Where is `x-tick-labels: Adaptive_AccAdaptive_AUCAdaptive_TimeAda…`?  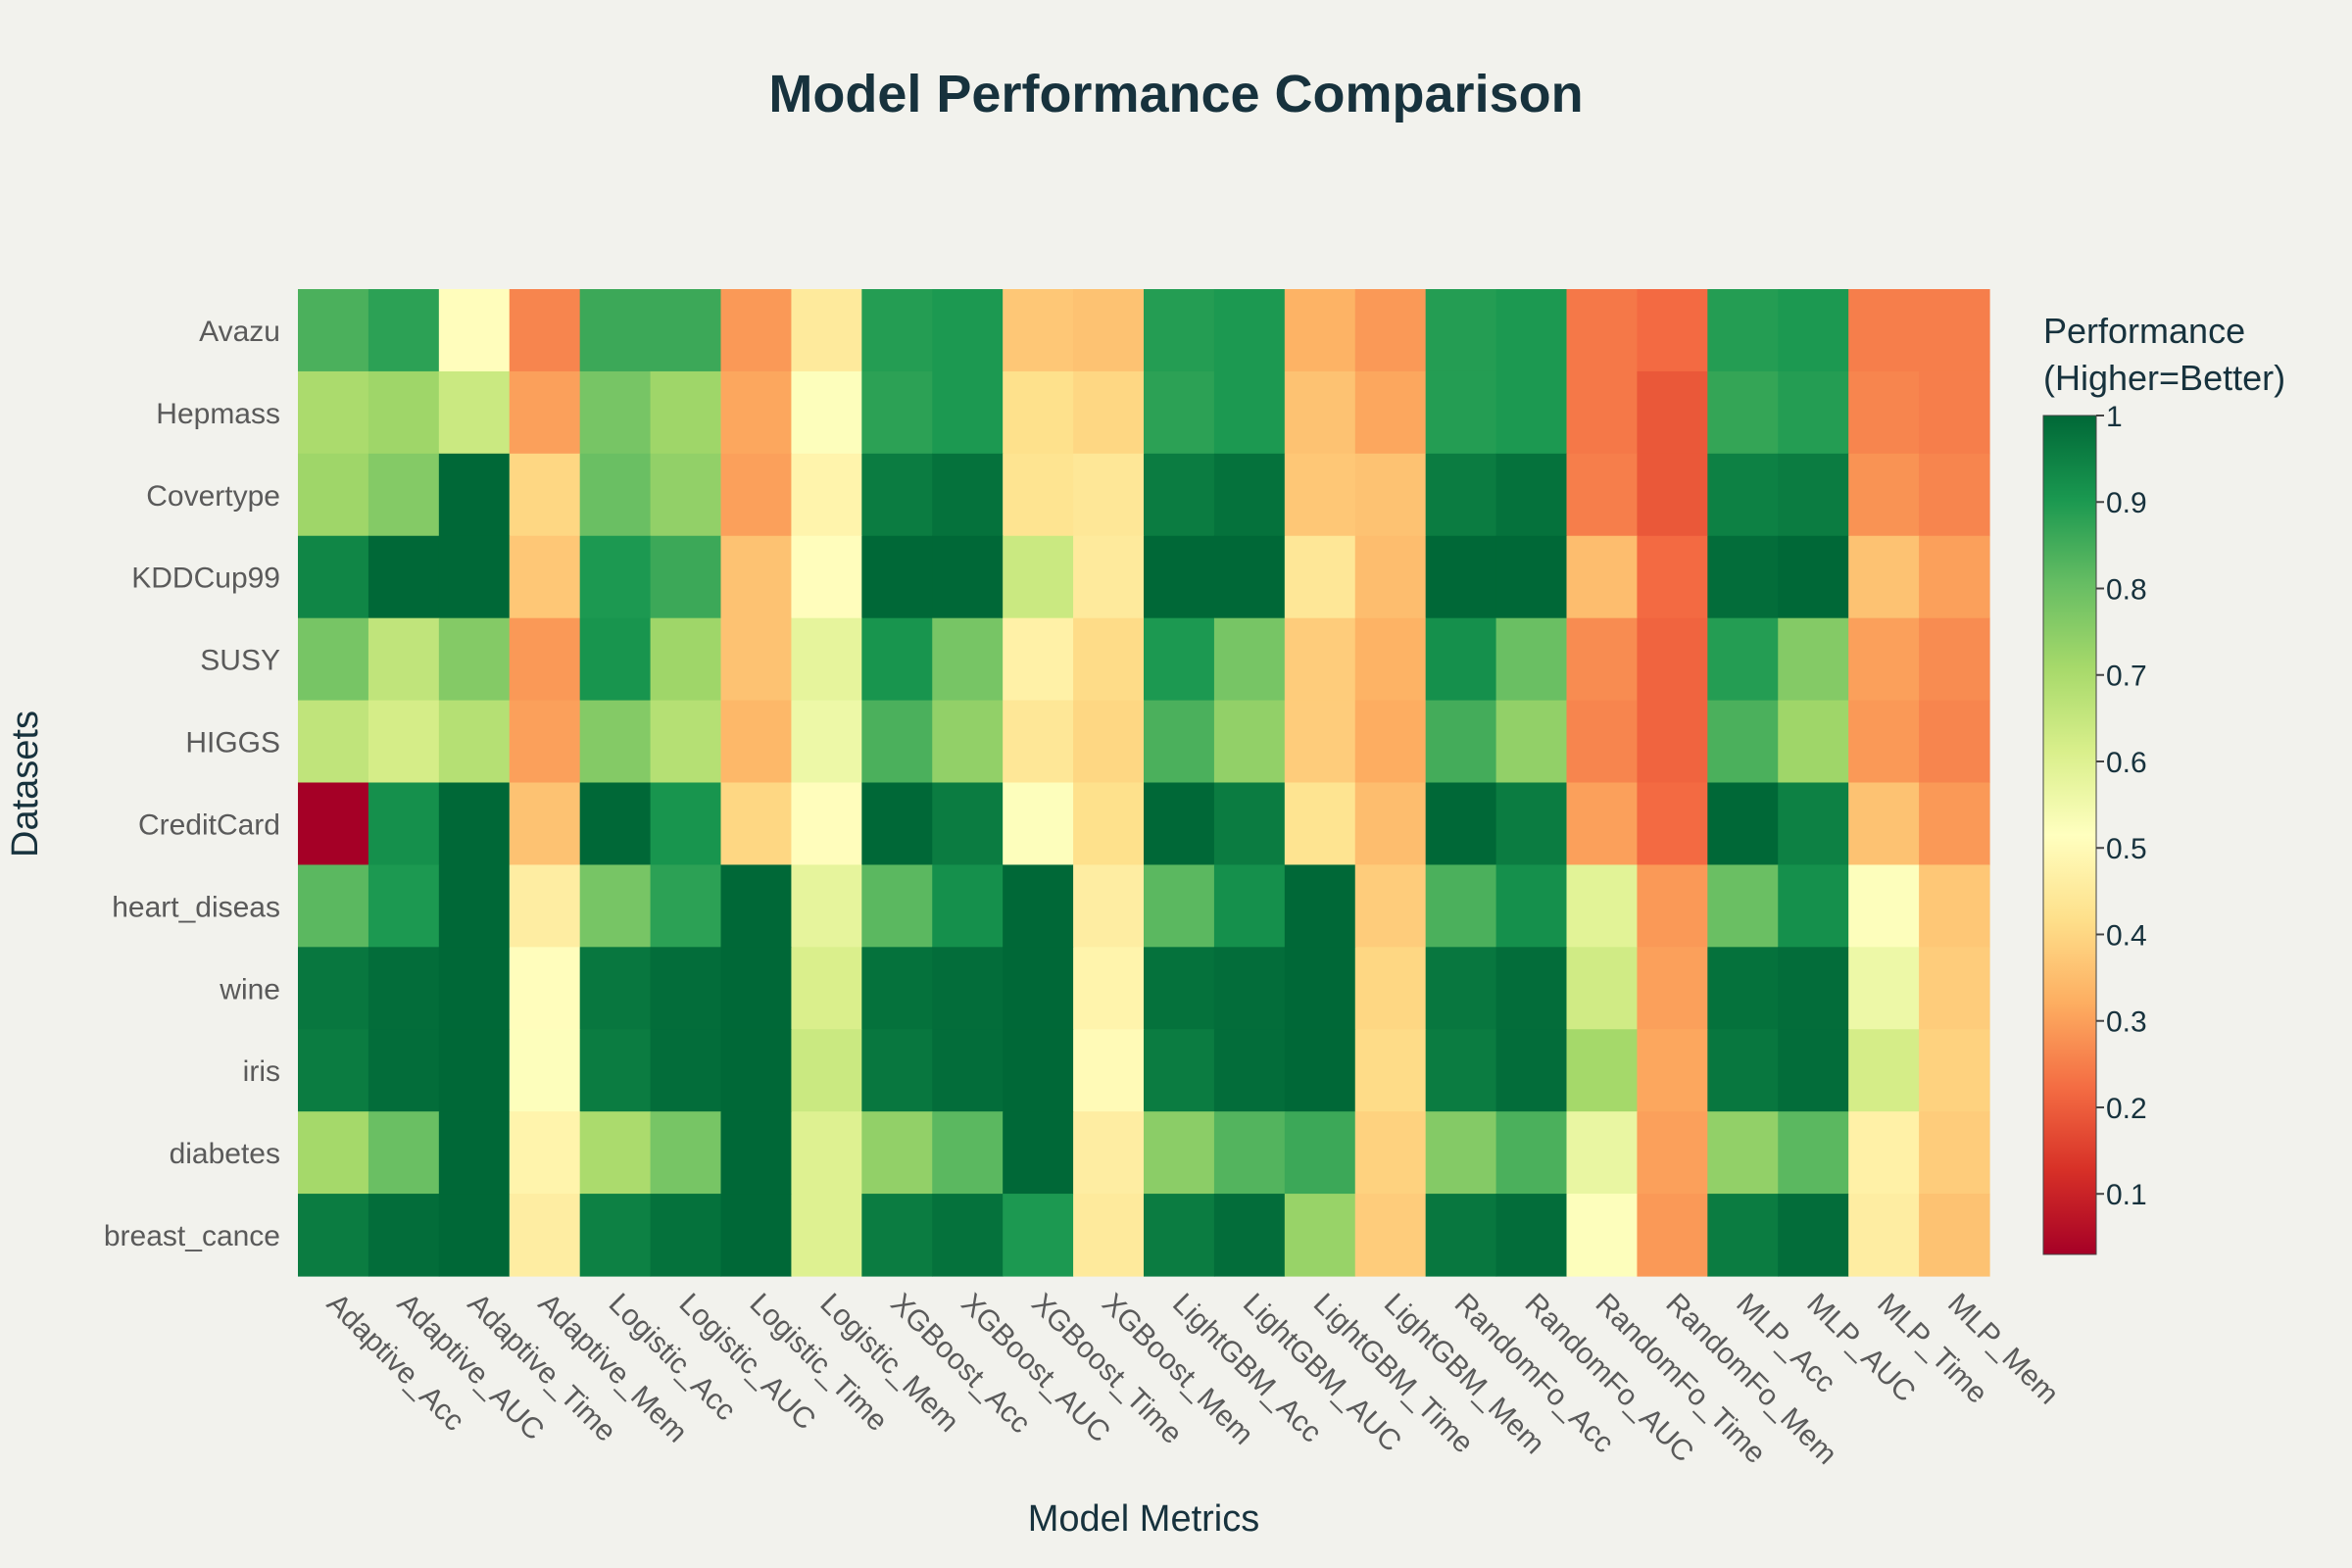
x-tick-labels: Adaptive_AccAdaptive_AUCAdaptive_TimeAda… is located at coordinates (1192, 1379).